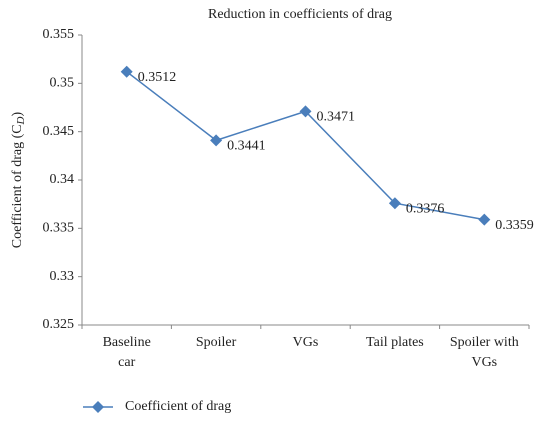  What do you see at coordinates (59, 228) in the screenshot?
I see `y-tick-label: 0.335` at bounding box center [59, 228].